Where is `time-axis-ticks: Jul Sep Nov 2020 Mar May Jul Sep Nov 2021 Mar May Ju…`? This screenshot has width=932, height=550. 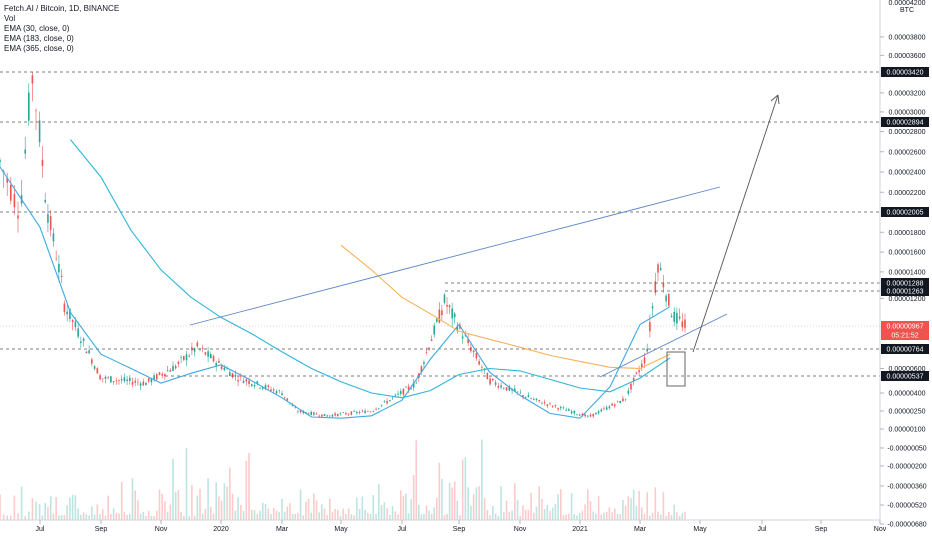 time-axis-ticks: Jul Sep Nov 2020 Mar May Jul Sep Nov 2021 Mar May Ju… is located at coordinates (461, 526).